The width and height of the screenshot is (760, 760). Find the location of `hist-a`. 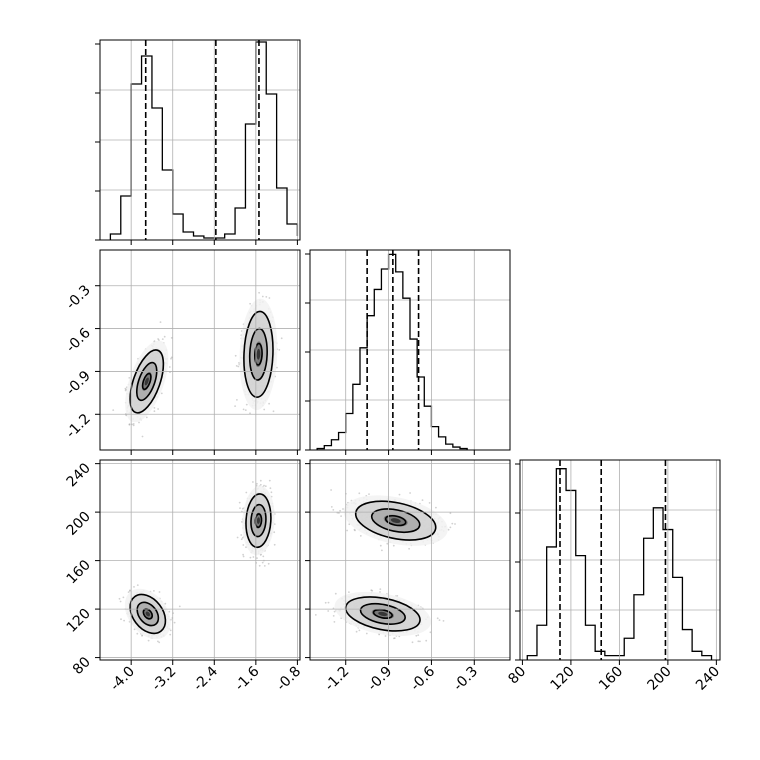

hist-a is located at coordinates (200, 140).